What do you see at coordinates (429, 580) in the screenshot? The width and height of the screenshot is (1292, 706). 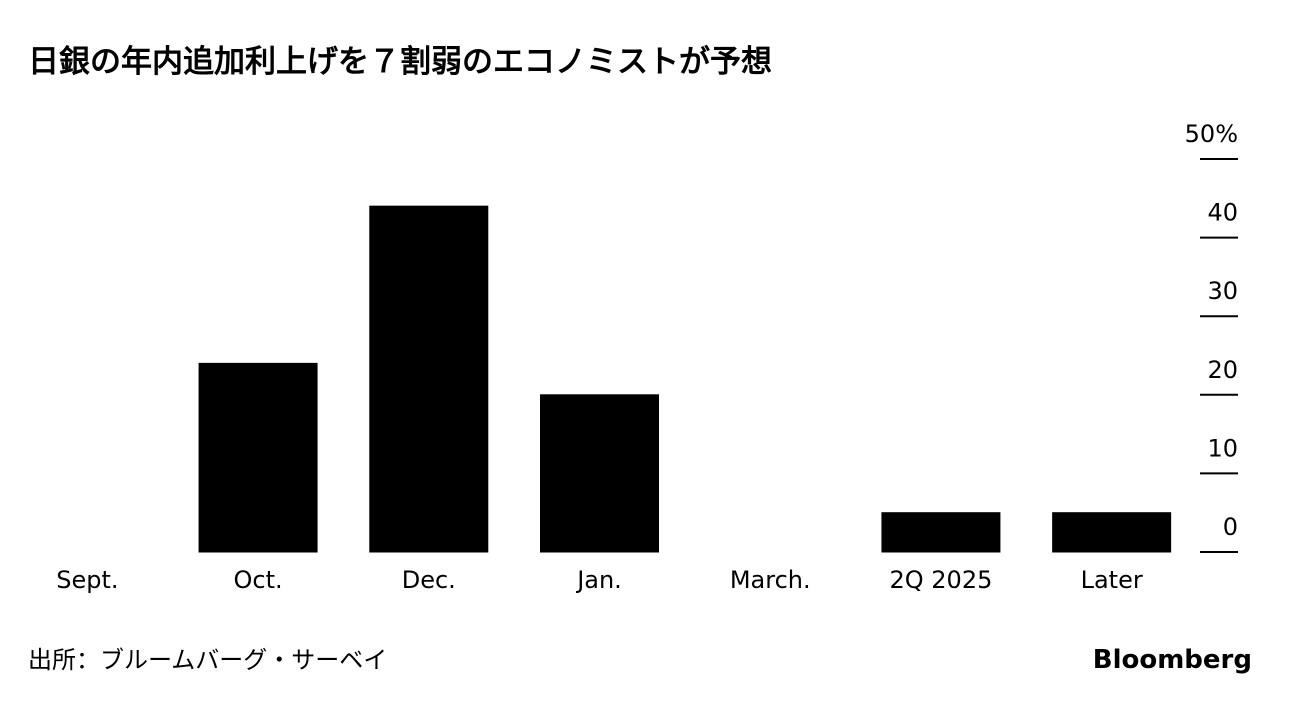 I see `x-tick-label: Dec.` at bounding box center [429, 580].